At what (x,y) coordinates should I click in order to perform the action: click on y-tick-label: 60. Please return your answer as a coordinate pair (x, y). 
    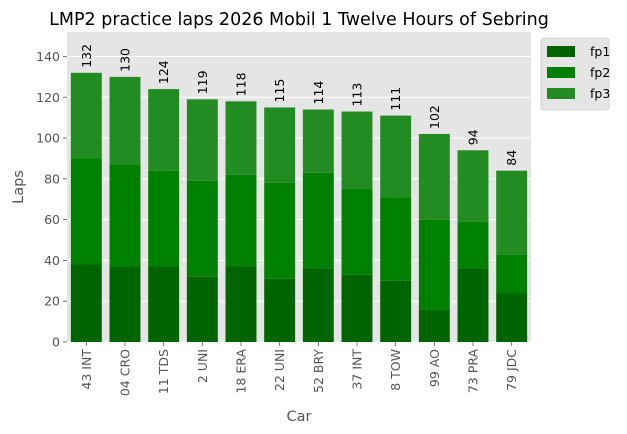
    Looking at the image, I should click on (52, 219).